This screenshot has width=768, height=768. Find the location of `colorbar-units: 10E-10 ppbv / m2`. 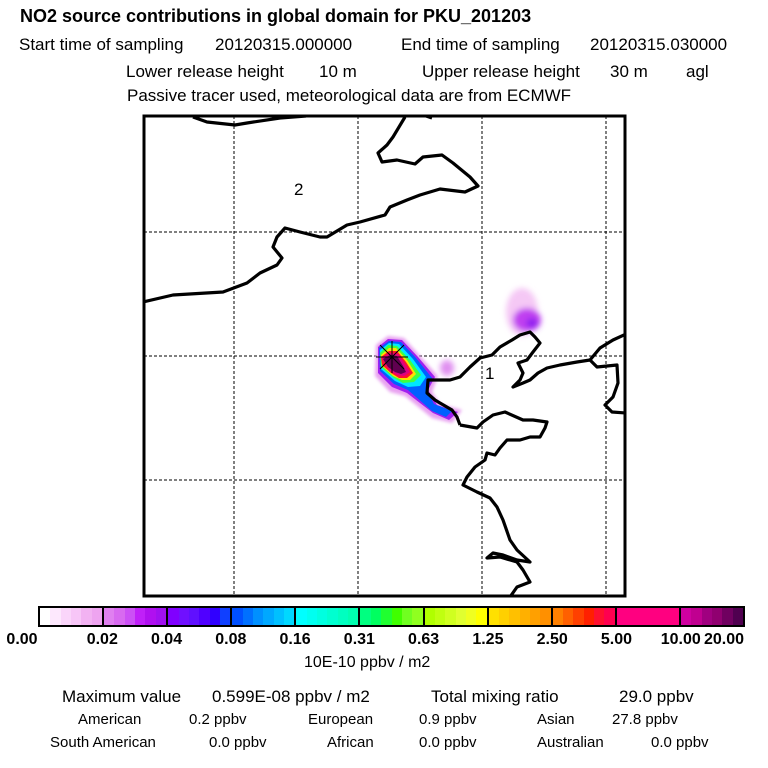

colorbar-units: 10E-10 ppbv / m2 is located at coordinates (367, 662).